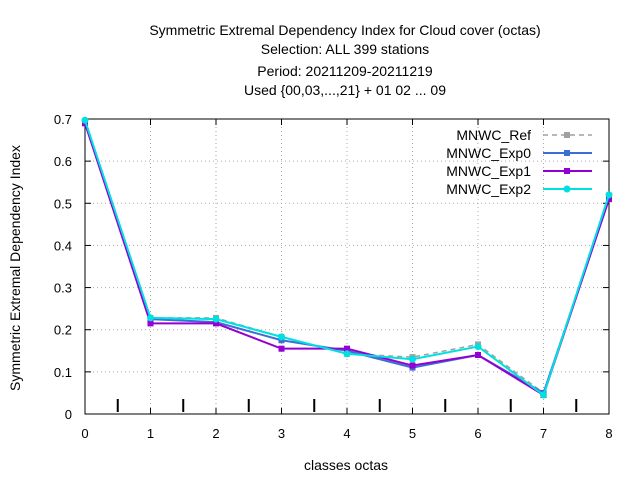 The image size is (640, 480). What do you see at coordinates (63, 119) in the screenshot?
I see `y-tick-label: 0.7` at bounding box center [63, 119].